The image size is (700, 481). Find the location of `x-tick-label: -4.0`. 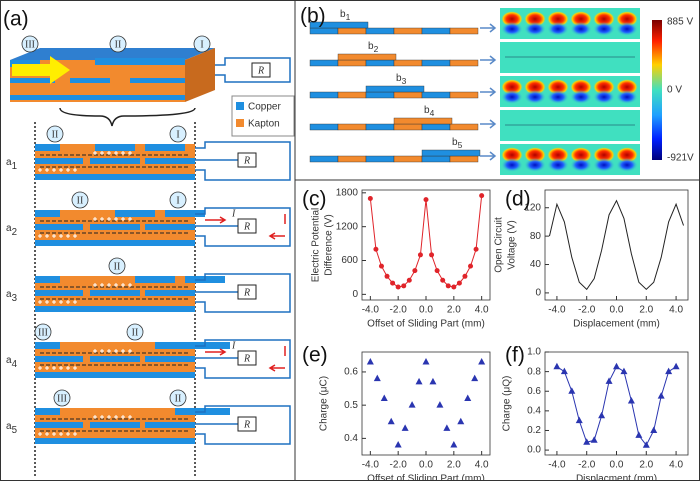

x-tick-label: -4.0 is located at coordinates (371, 310).